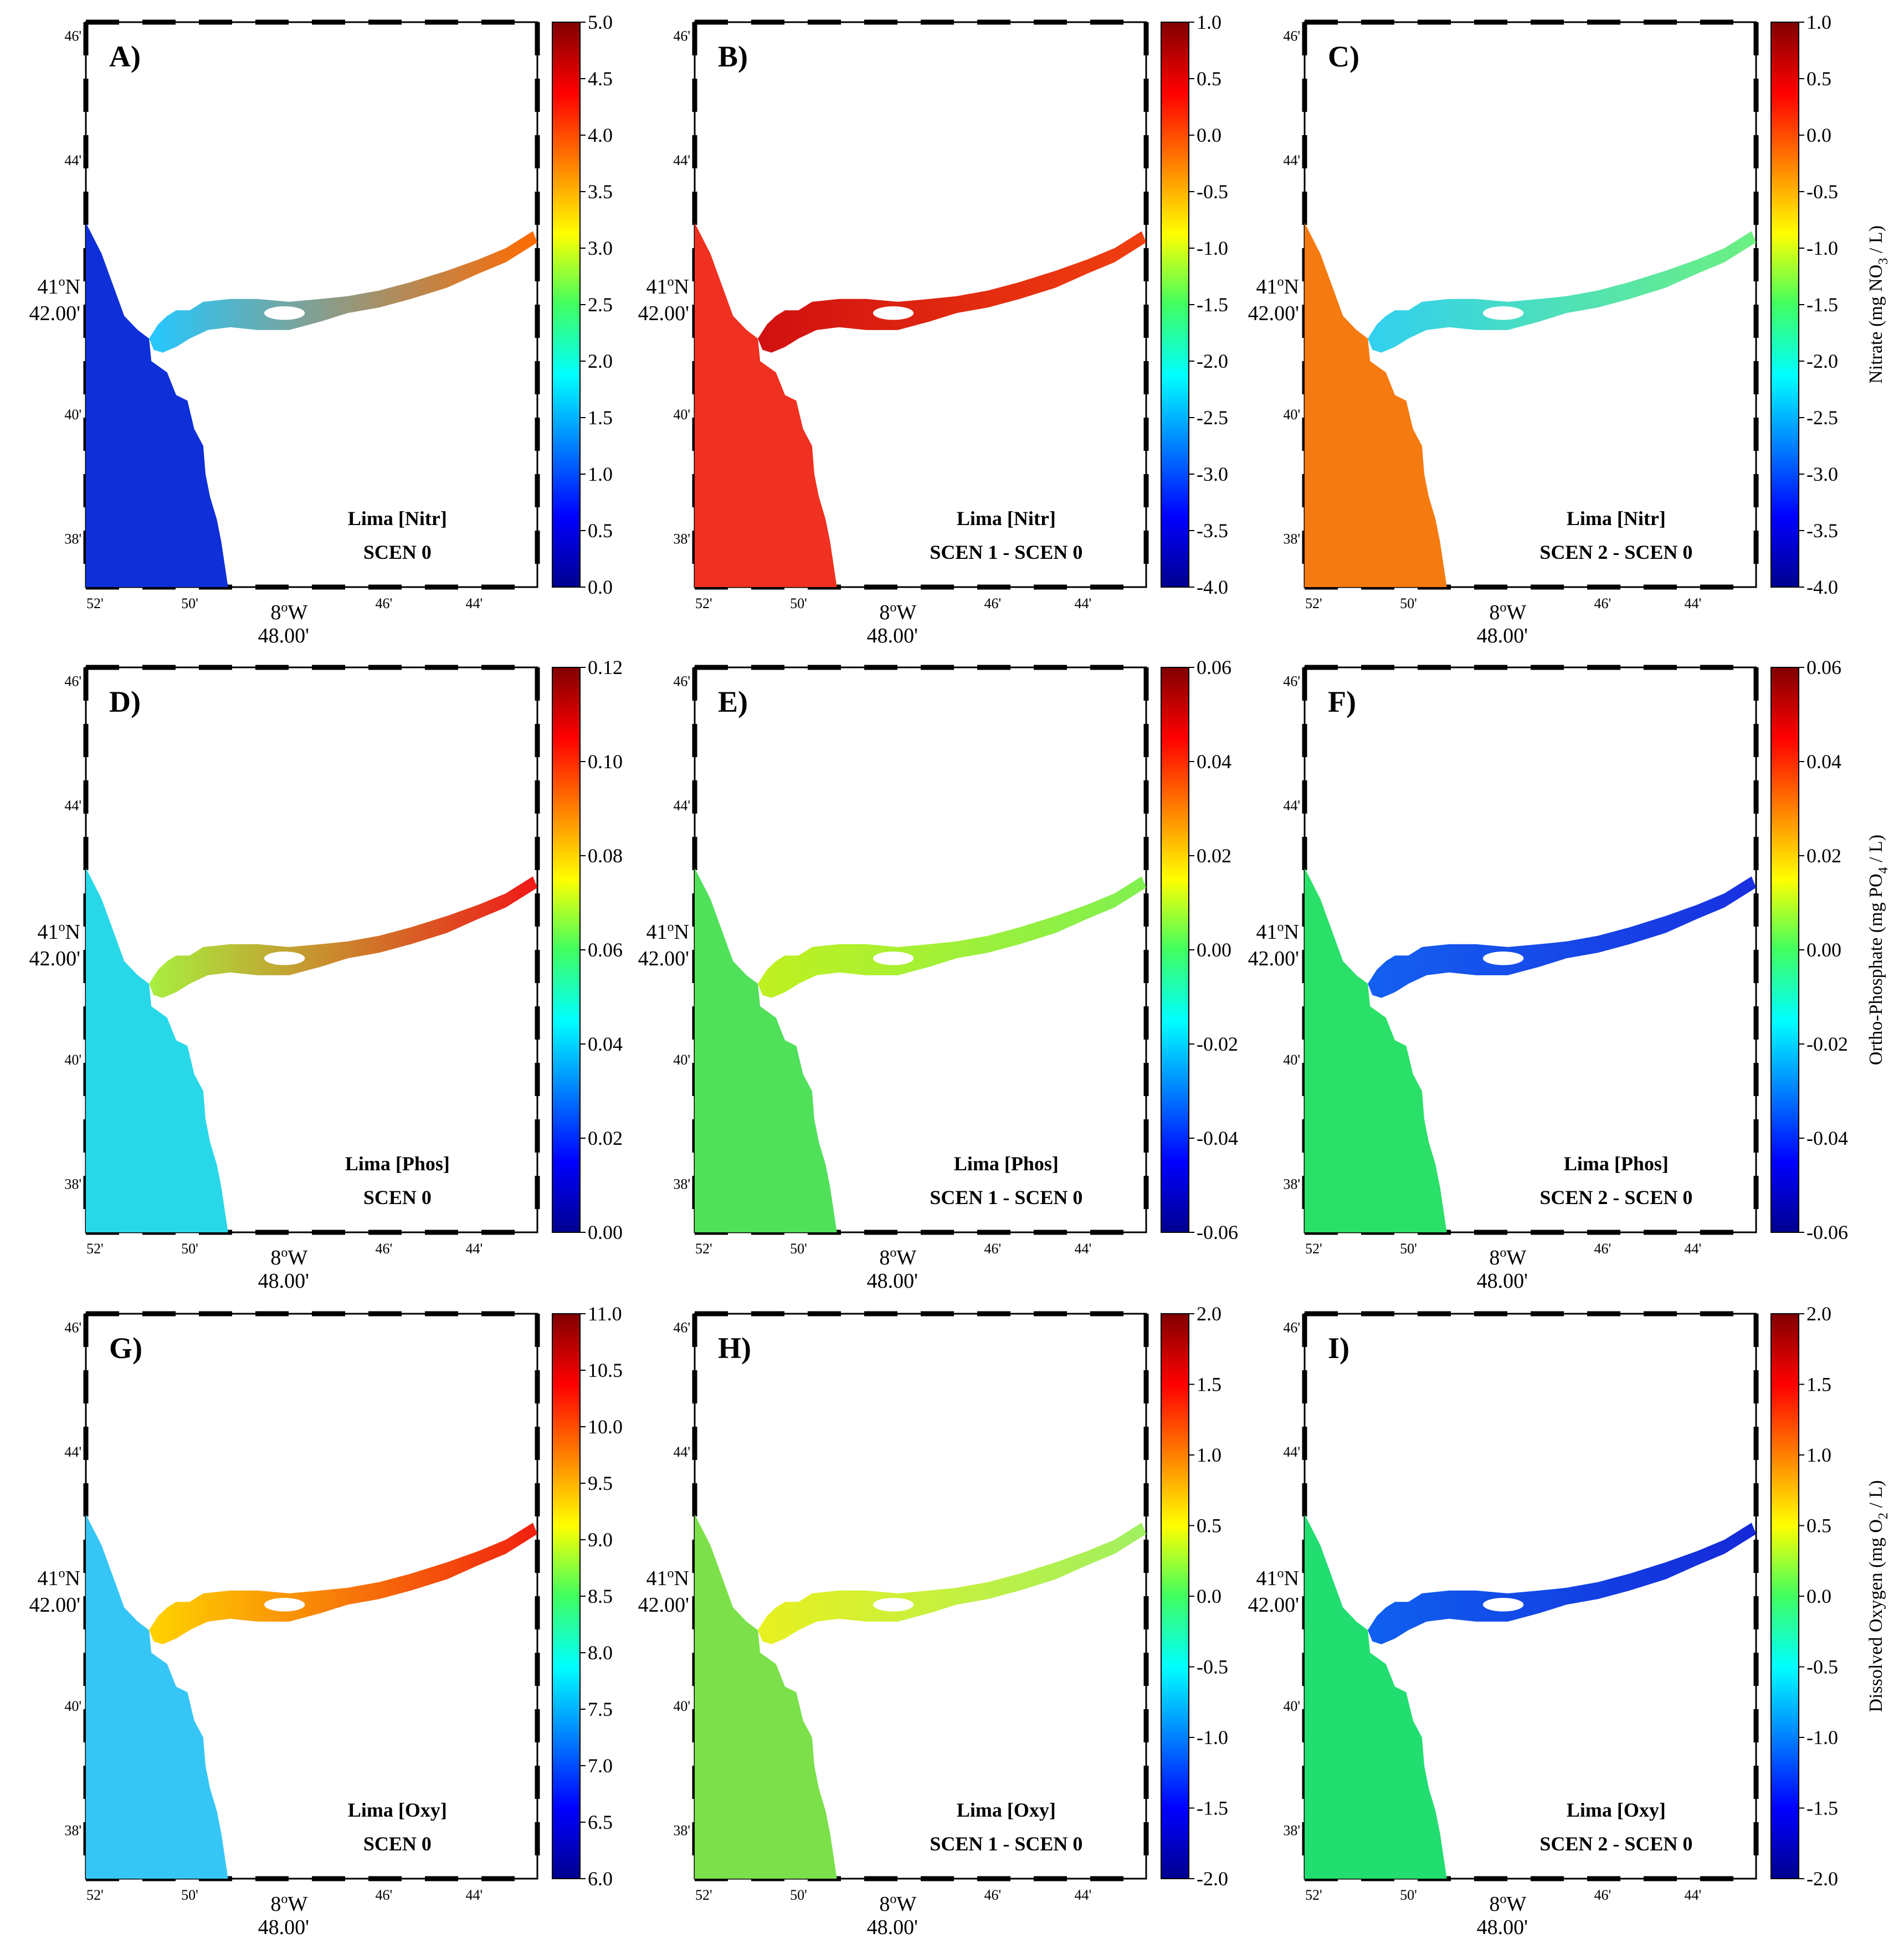 This screenshot has height=1949, width=1904. I want to click on panel-letter: I), so click(1338, 1348).